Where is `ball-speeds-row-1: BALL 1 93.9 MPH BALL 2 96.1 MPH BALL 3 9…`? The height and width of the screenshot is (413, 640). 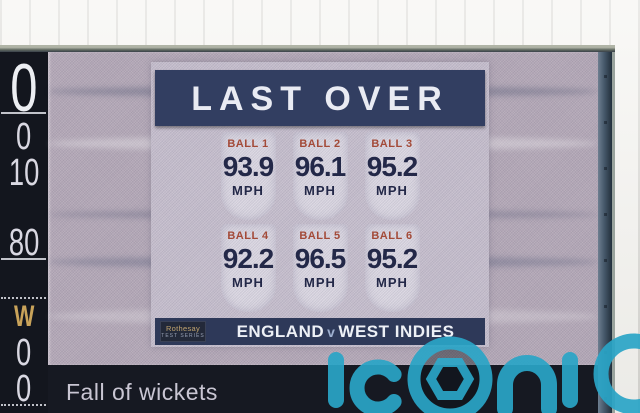
ball-speeds-row-1: BALL 1 93.9 MPH BALL 2 96.1 MPH BALL 3 9… is located at coordinates (320, 176).